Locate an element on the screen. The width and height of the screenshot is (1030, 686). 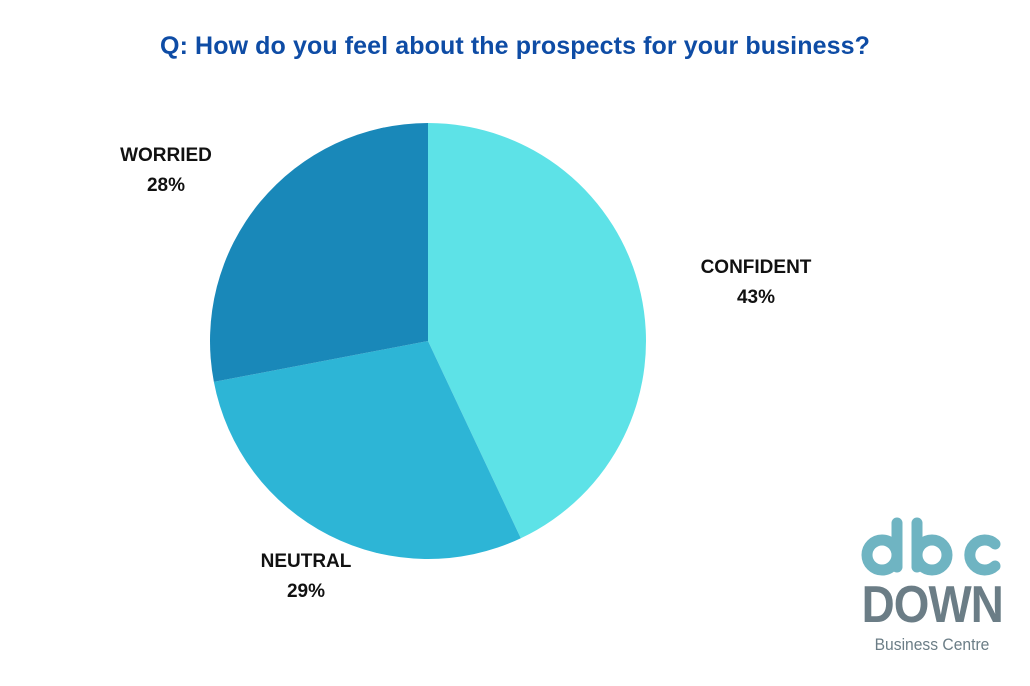
slice-label-worried-value: 28% is located at coordinates (166, 185).